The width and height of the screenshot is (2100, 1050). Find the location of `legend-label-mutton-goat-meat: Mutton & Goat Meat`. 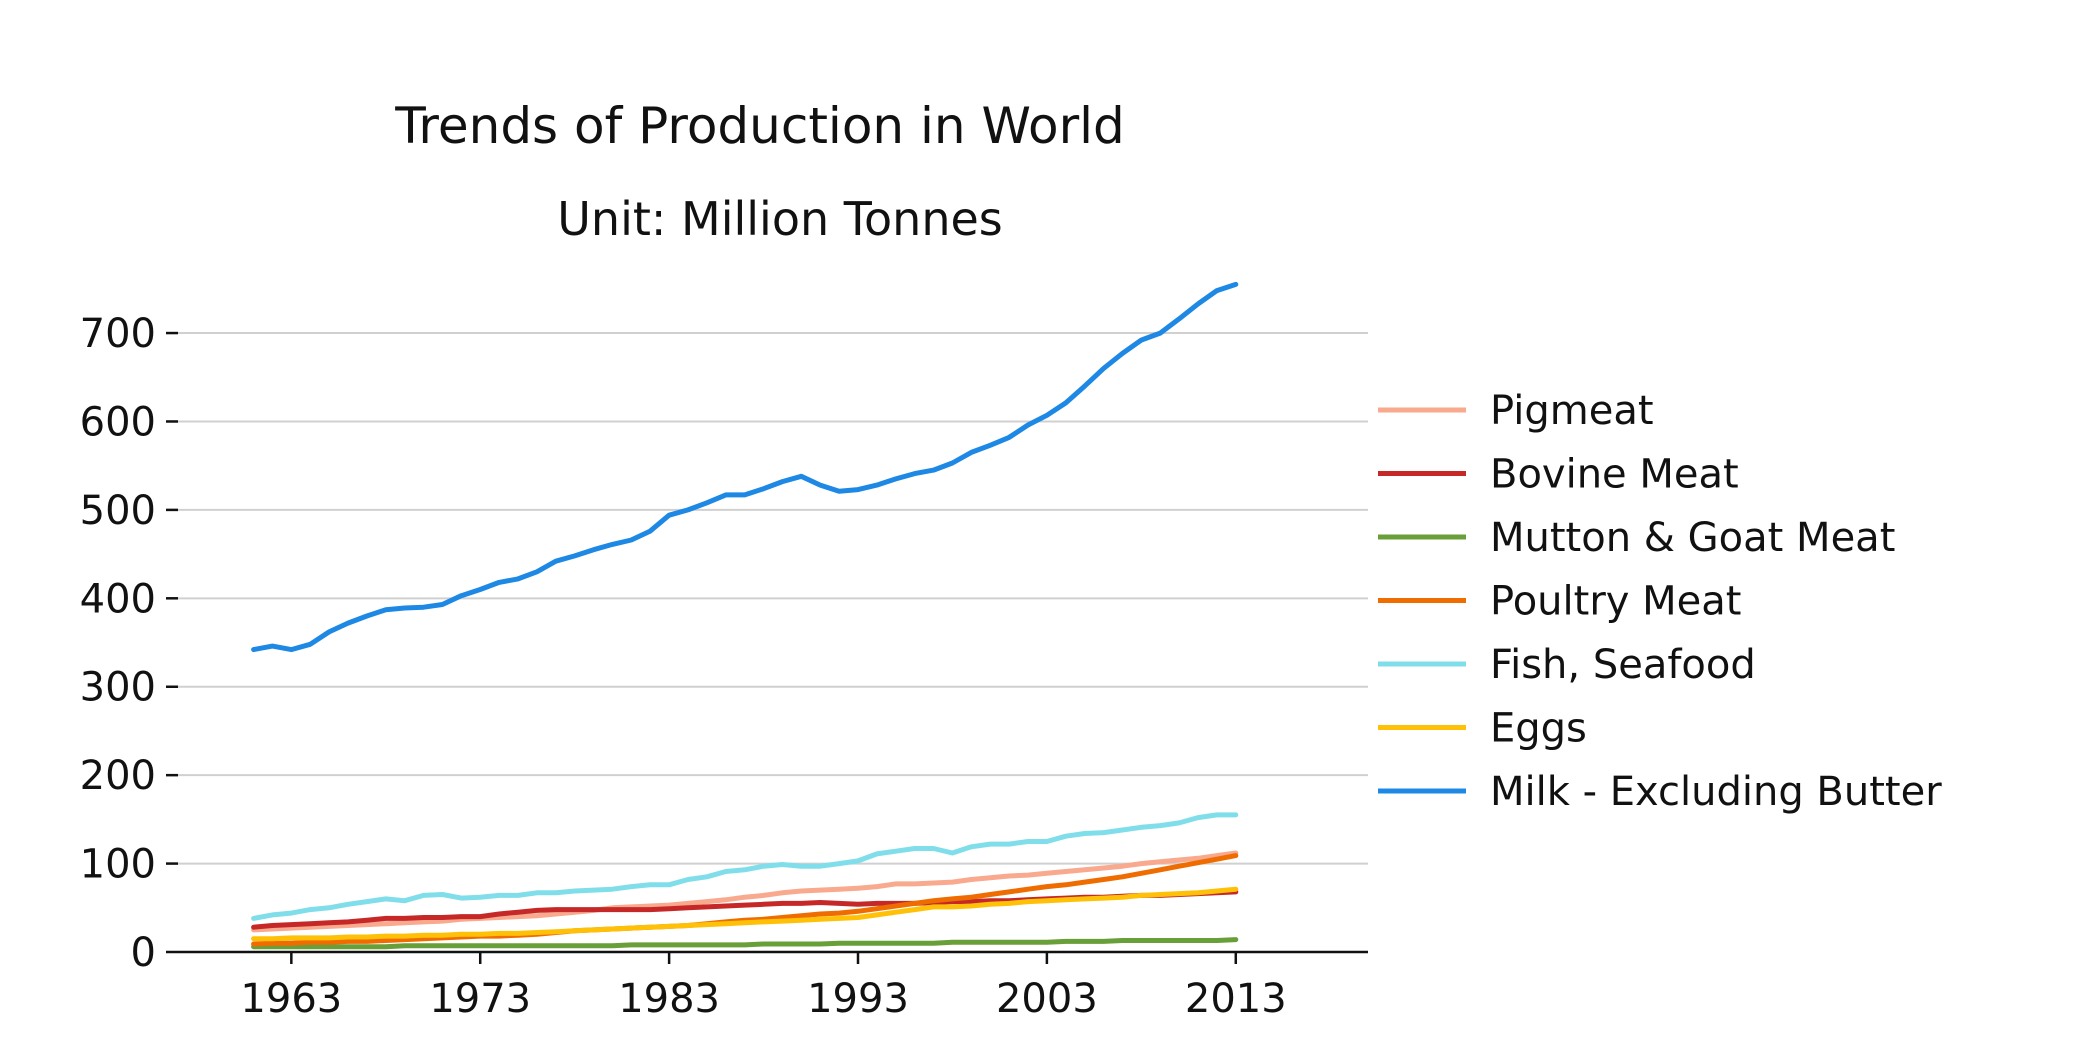

legend-label-mutton-goat-meat: Mutton & Goat Meat is located at coordinates (1692, 538).